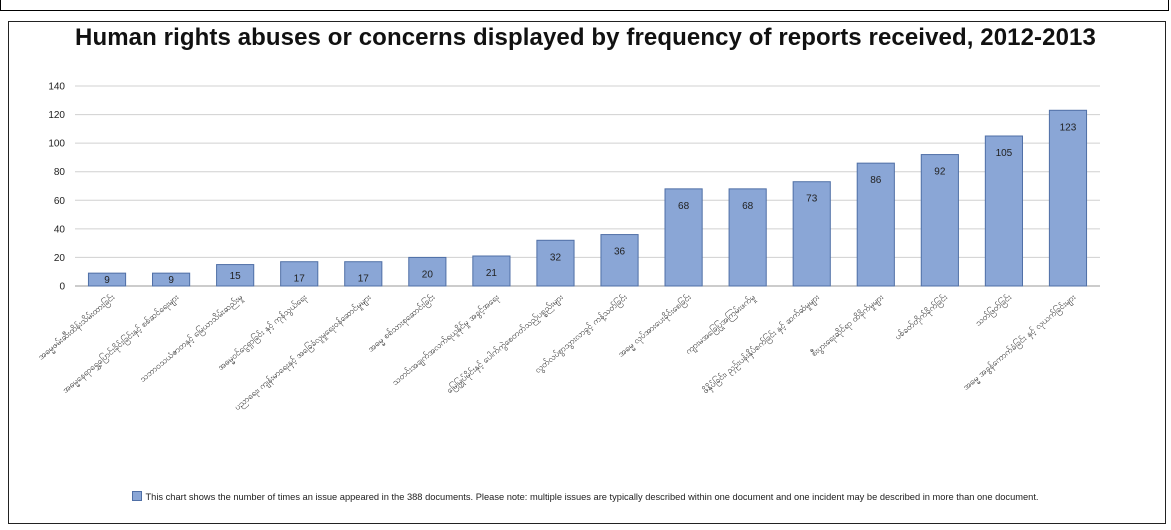 This screenshot has width=1171, height=530. I want to click on data-label: 15, so click(236, 276).